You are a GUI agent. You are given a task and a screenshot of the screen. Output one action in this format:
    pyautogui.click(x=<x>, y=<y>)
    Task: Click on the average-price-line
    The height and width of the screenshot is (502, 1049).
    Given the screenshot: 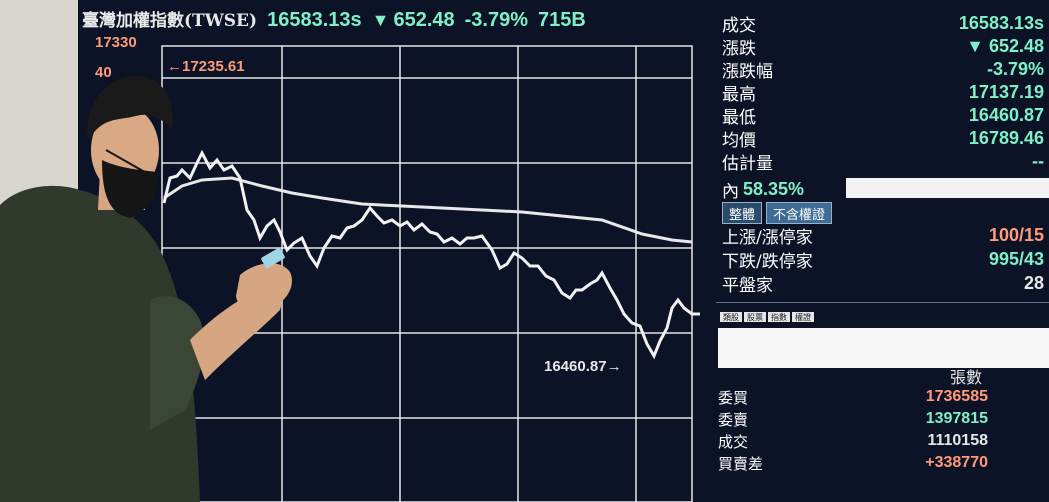 What is the action you would take?
    pyautogui.click(x=428, y=210)
    